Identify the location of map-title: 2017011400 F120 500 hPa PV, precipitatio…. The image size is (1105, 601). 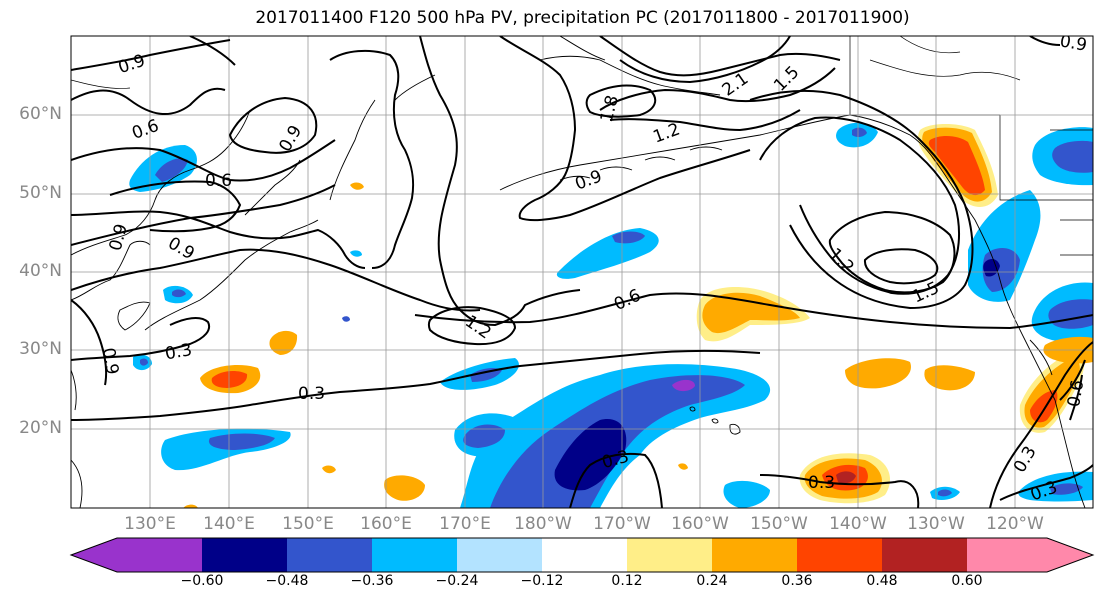
(582, 18).